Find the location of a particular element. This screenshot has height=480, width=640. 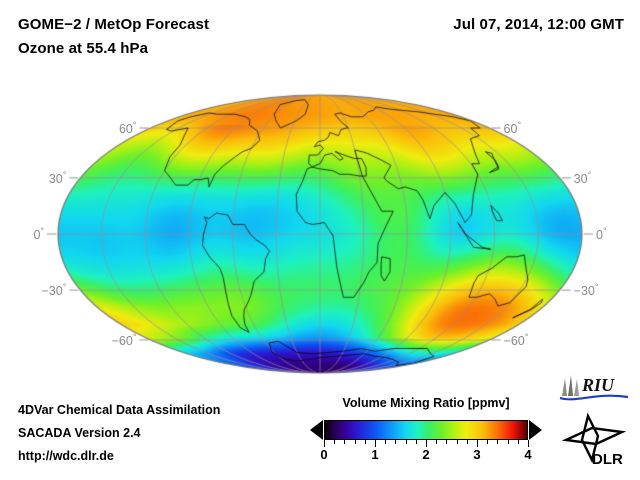

riu-wordmark: RIU is located at coordinates (598, 385).